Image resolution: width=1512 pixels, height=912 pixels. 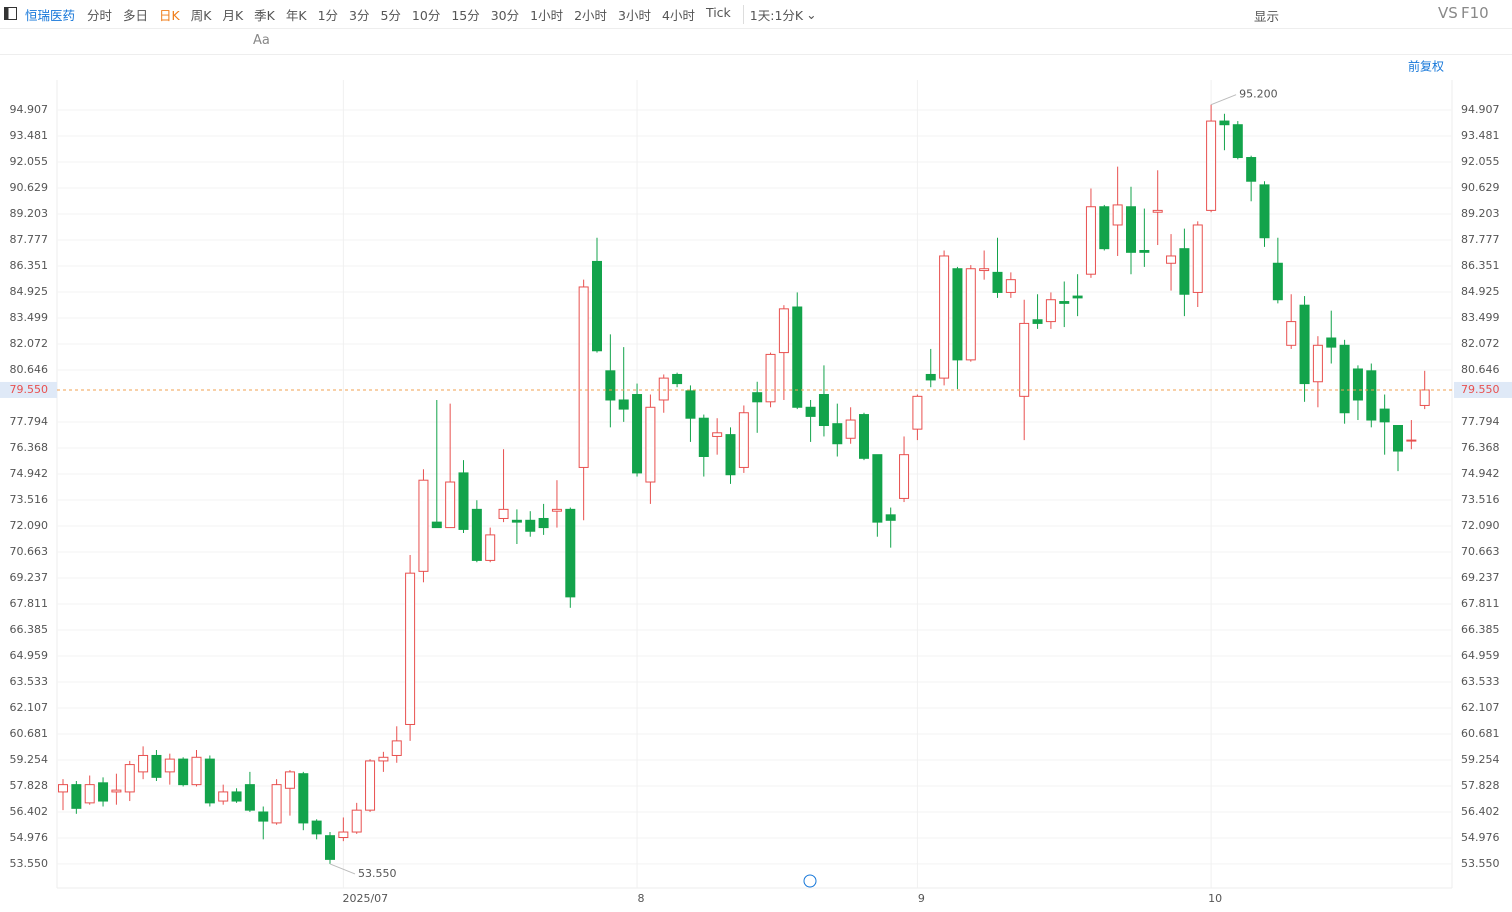 I want to click on f10-button: F10, so click(x=1475, y=13).